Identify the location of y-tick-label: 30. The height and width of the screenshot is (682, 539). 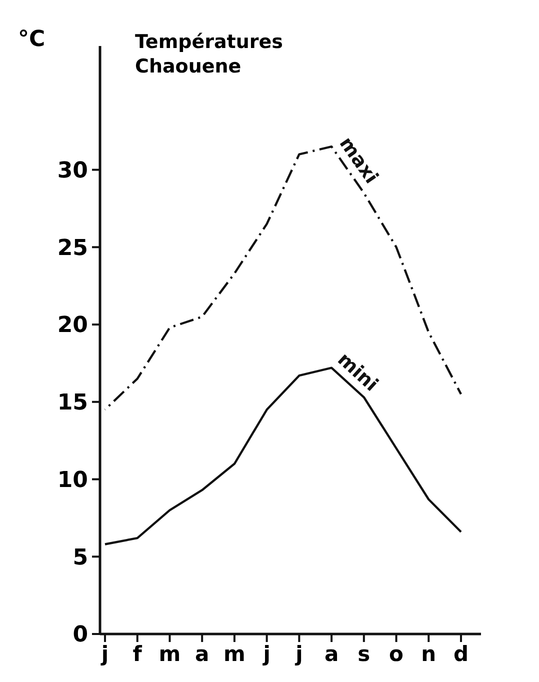
(72, 171).